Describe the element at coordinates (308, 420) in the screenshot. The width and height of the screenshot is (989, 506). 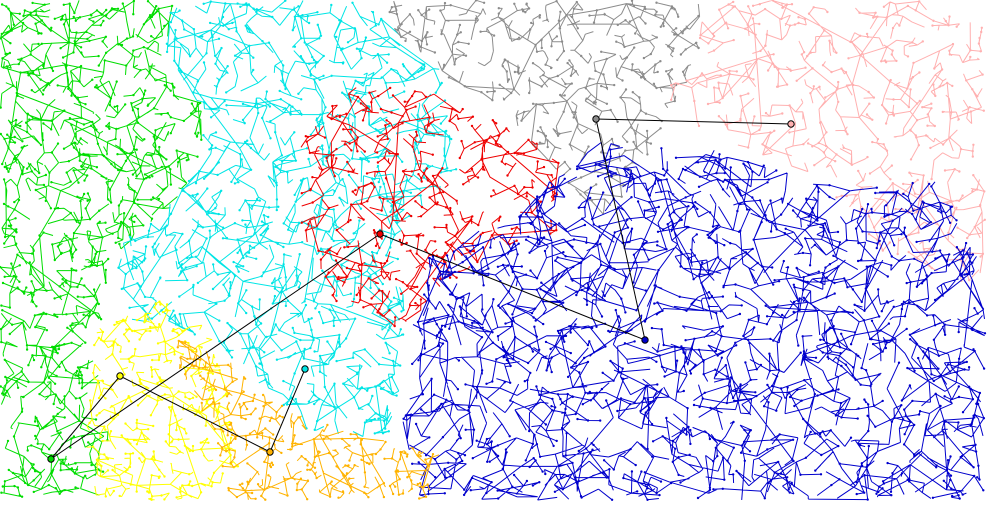
I see `cluster-orange` at that location.